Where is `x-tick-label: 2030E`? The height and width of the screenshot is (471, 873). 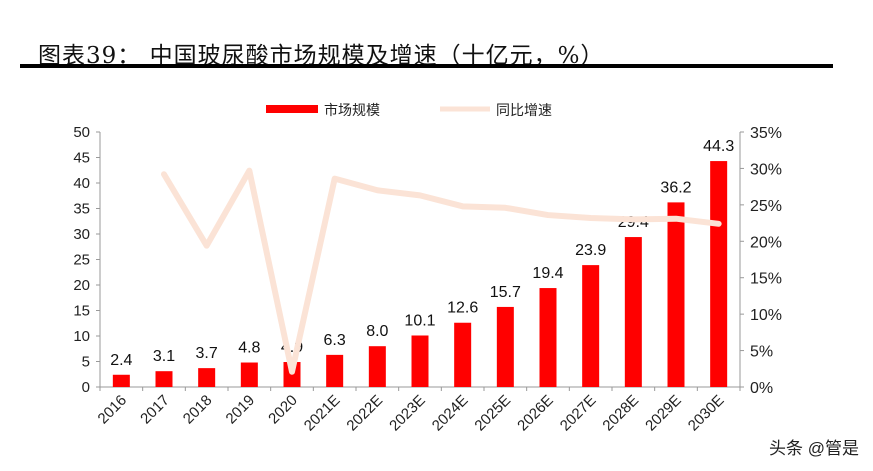
x-tick-label: 2030E is located at coordinates (706, 413).